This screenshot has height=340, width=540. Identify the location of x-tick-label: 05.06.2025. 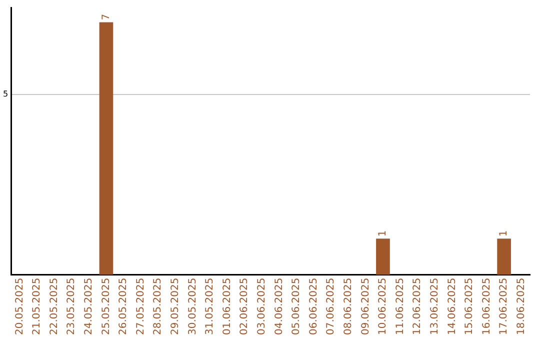
(296, 307).